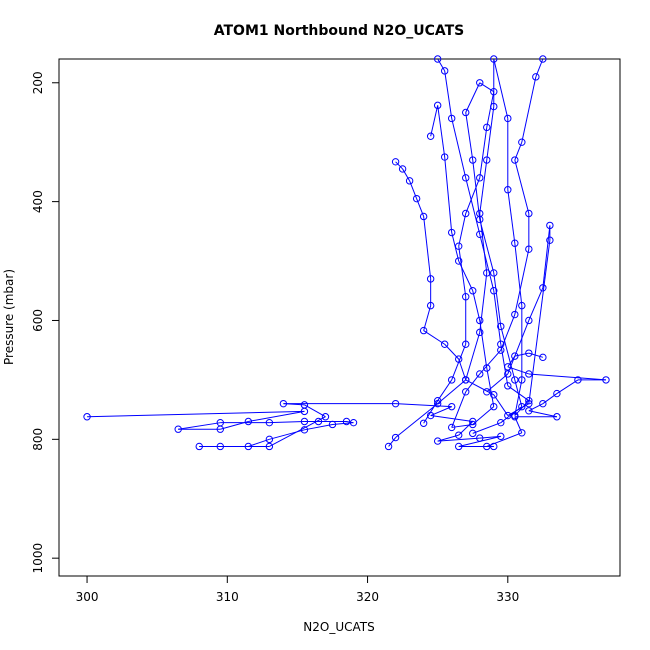 Image resolution: width=650 pixels, height=650 pixels. What do you see at coordinates (339, 31) in the screenshot?
I see `chart-title: ATOM1 Northbound N2O_UCATS` at bounding box center [339, 31].